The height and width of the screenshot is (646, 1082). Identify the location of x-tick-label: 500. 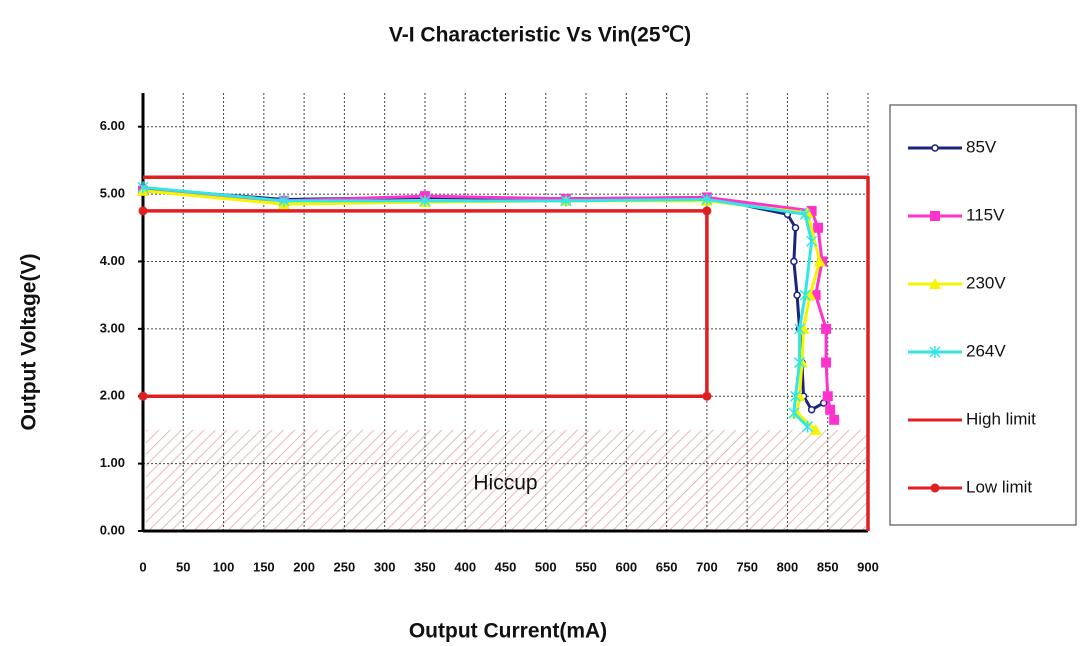
(546, 566).